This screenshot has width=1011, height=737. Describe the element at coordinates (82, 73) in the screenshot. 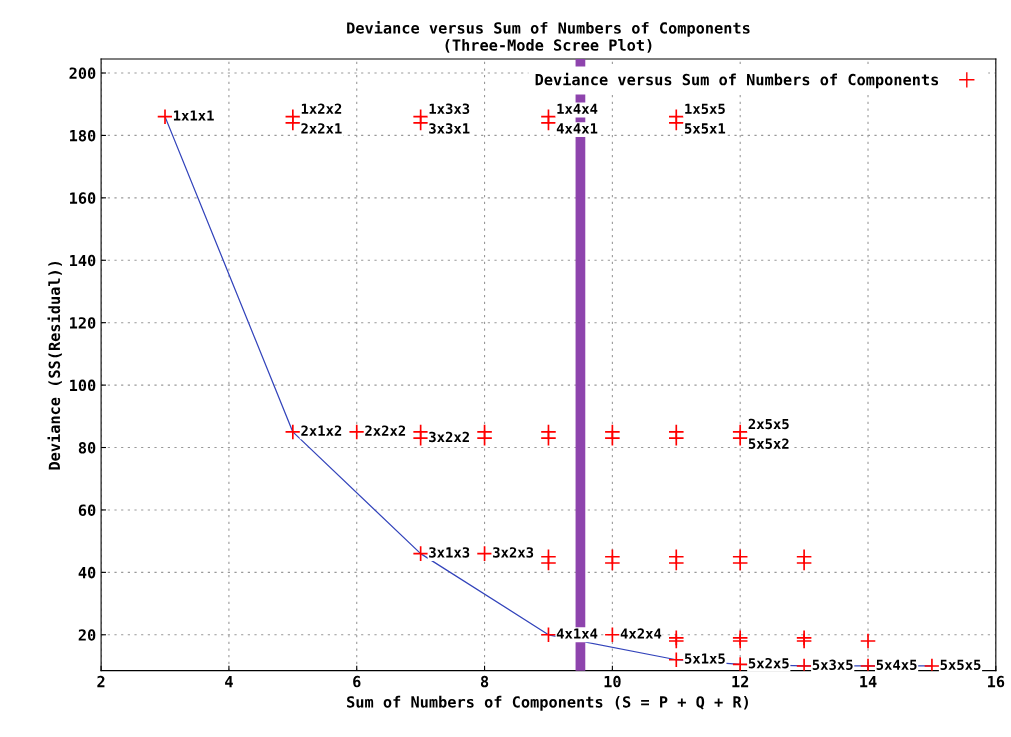

I see `y-tick-label: 200` at that location.